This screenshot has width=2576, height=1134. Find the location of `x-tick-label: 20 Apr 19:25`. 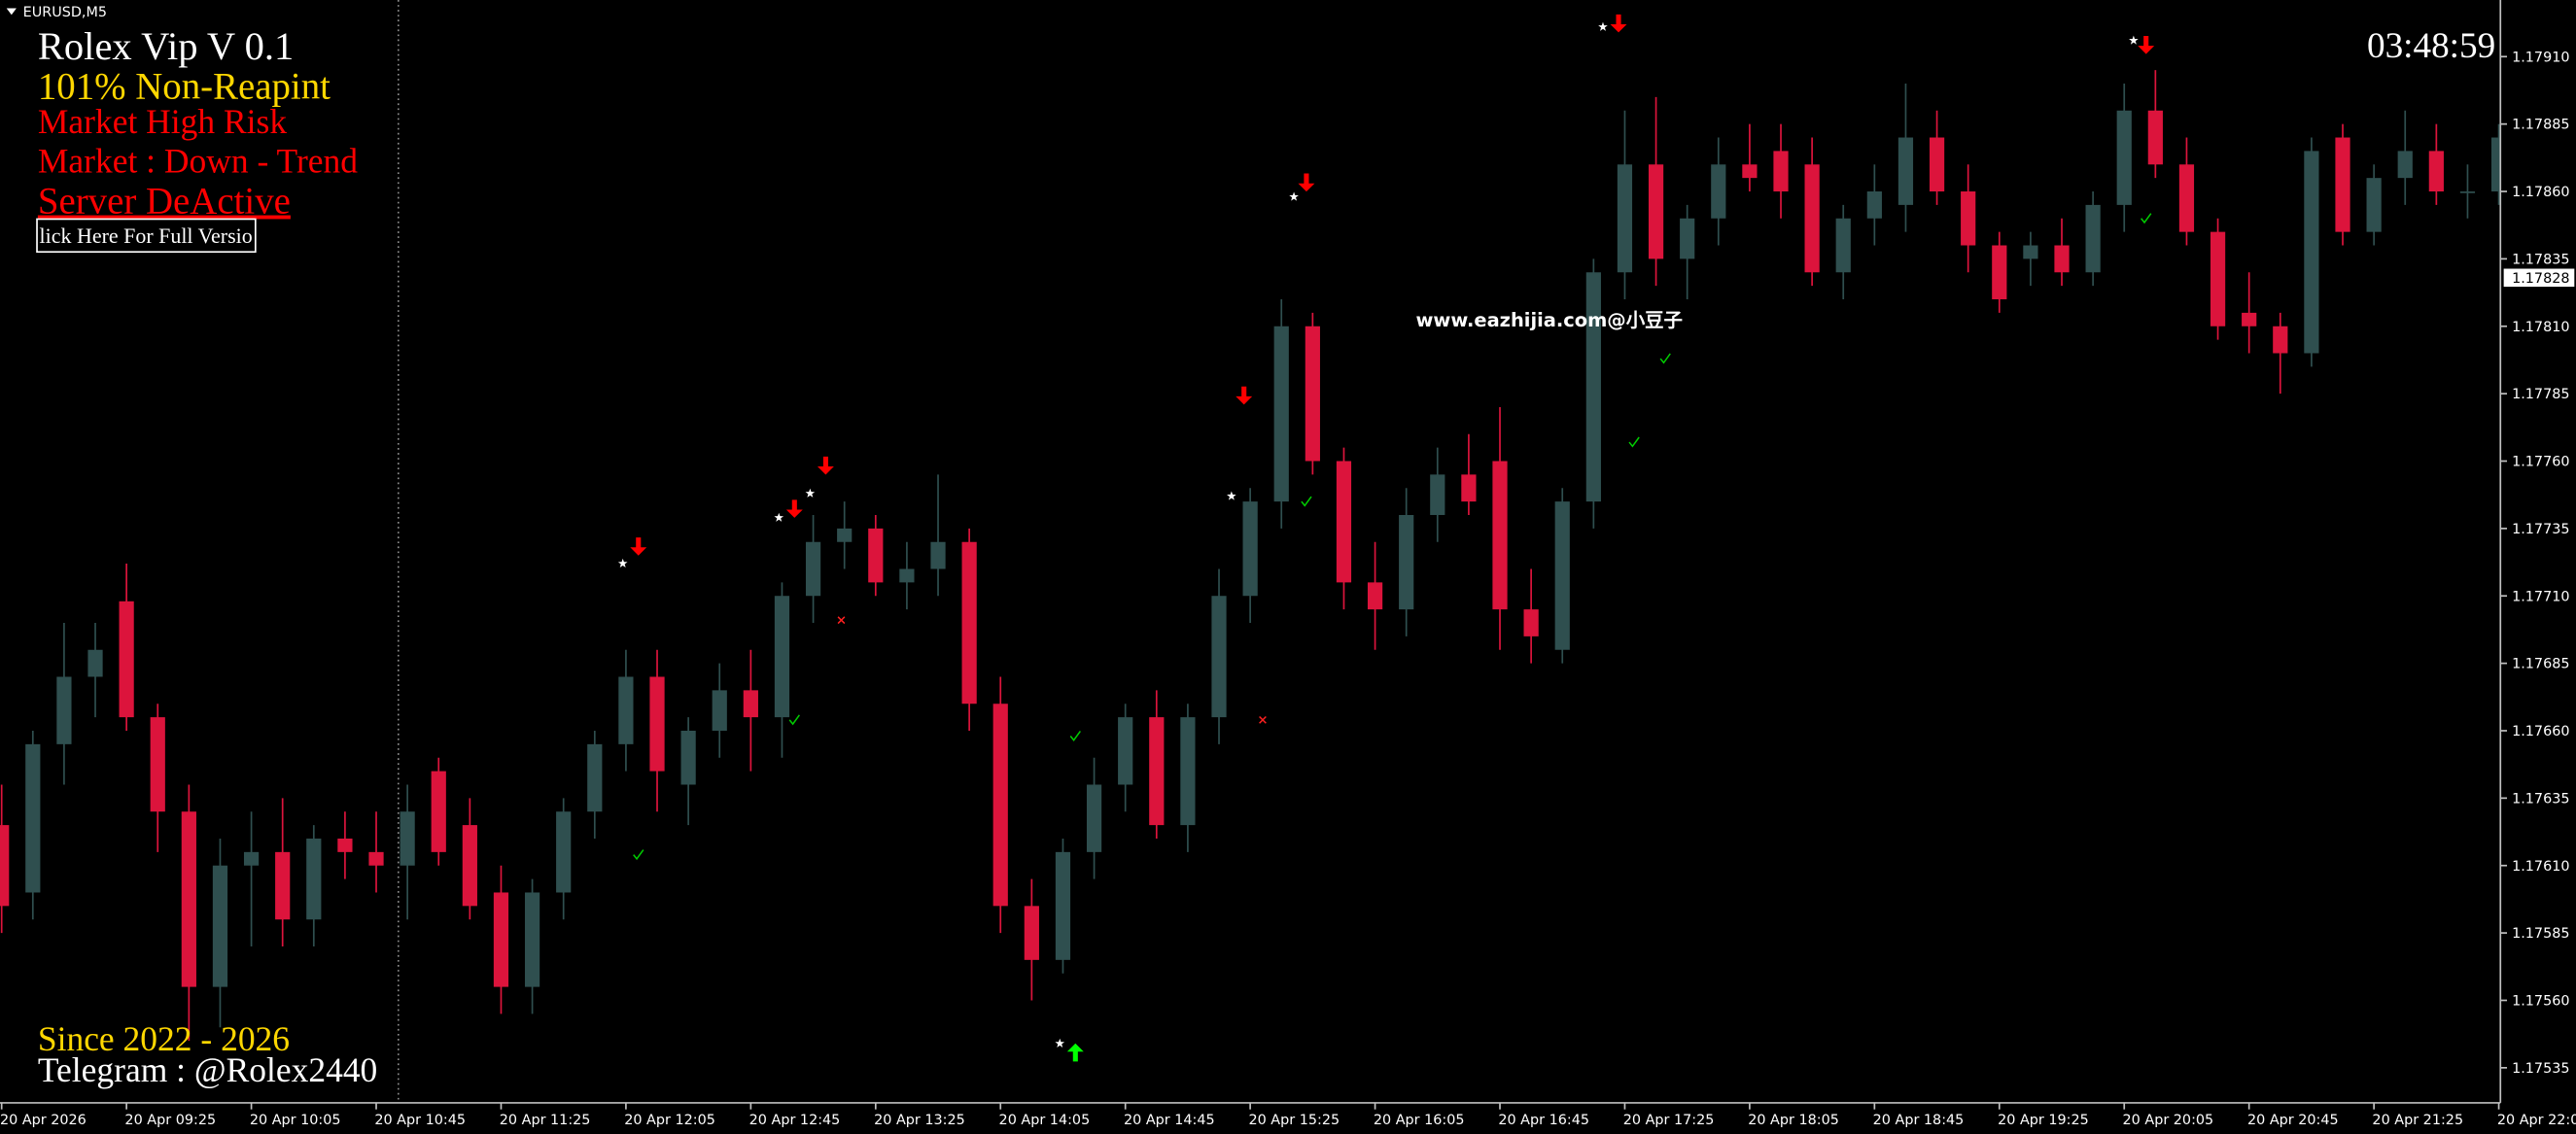

x-tick-label: 20 Apr 19:25 is located at coordinates (2044, 1120).